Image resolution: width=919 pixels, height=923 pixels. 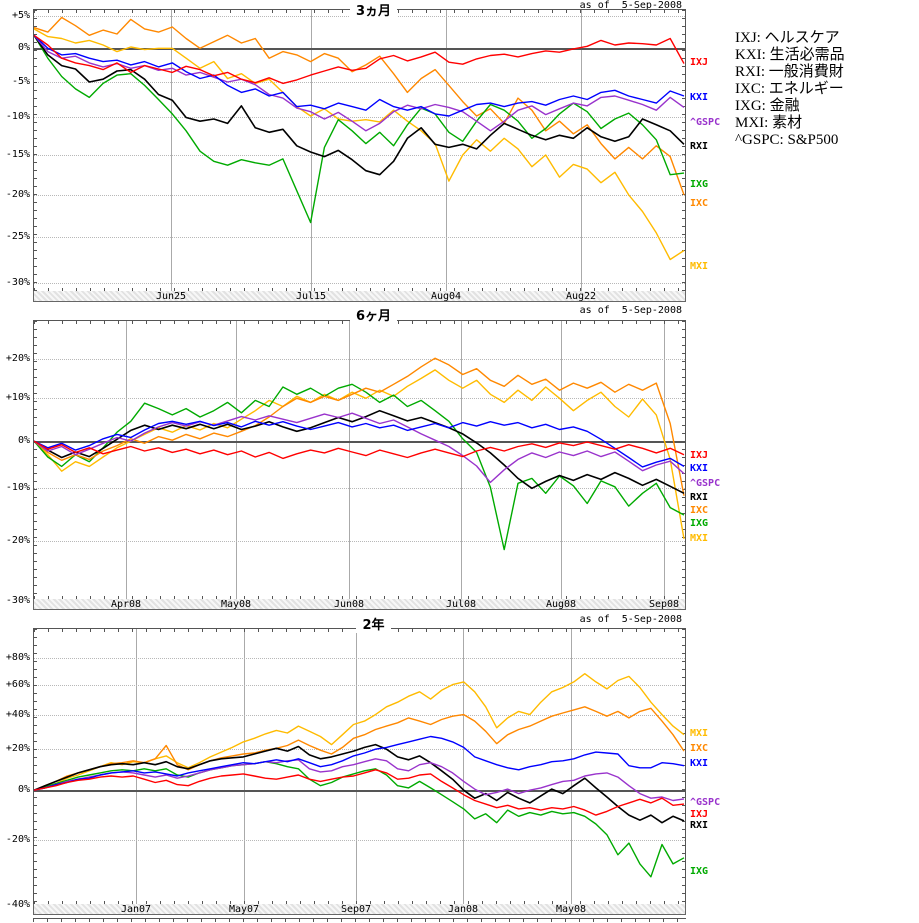 I want to click on x-axis-tick-label: Sep07, so click(x=356, y=909).